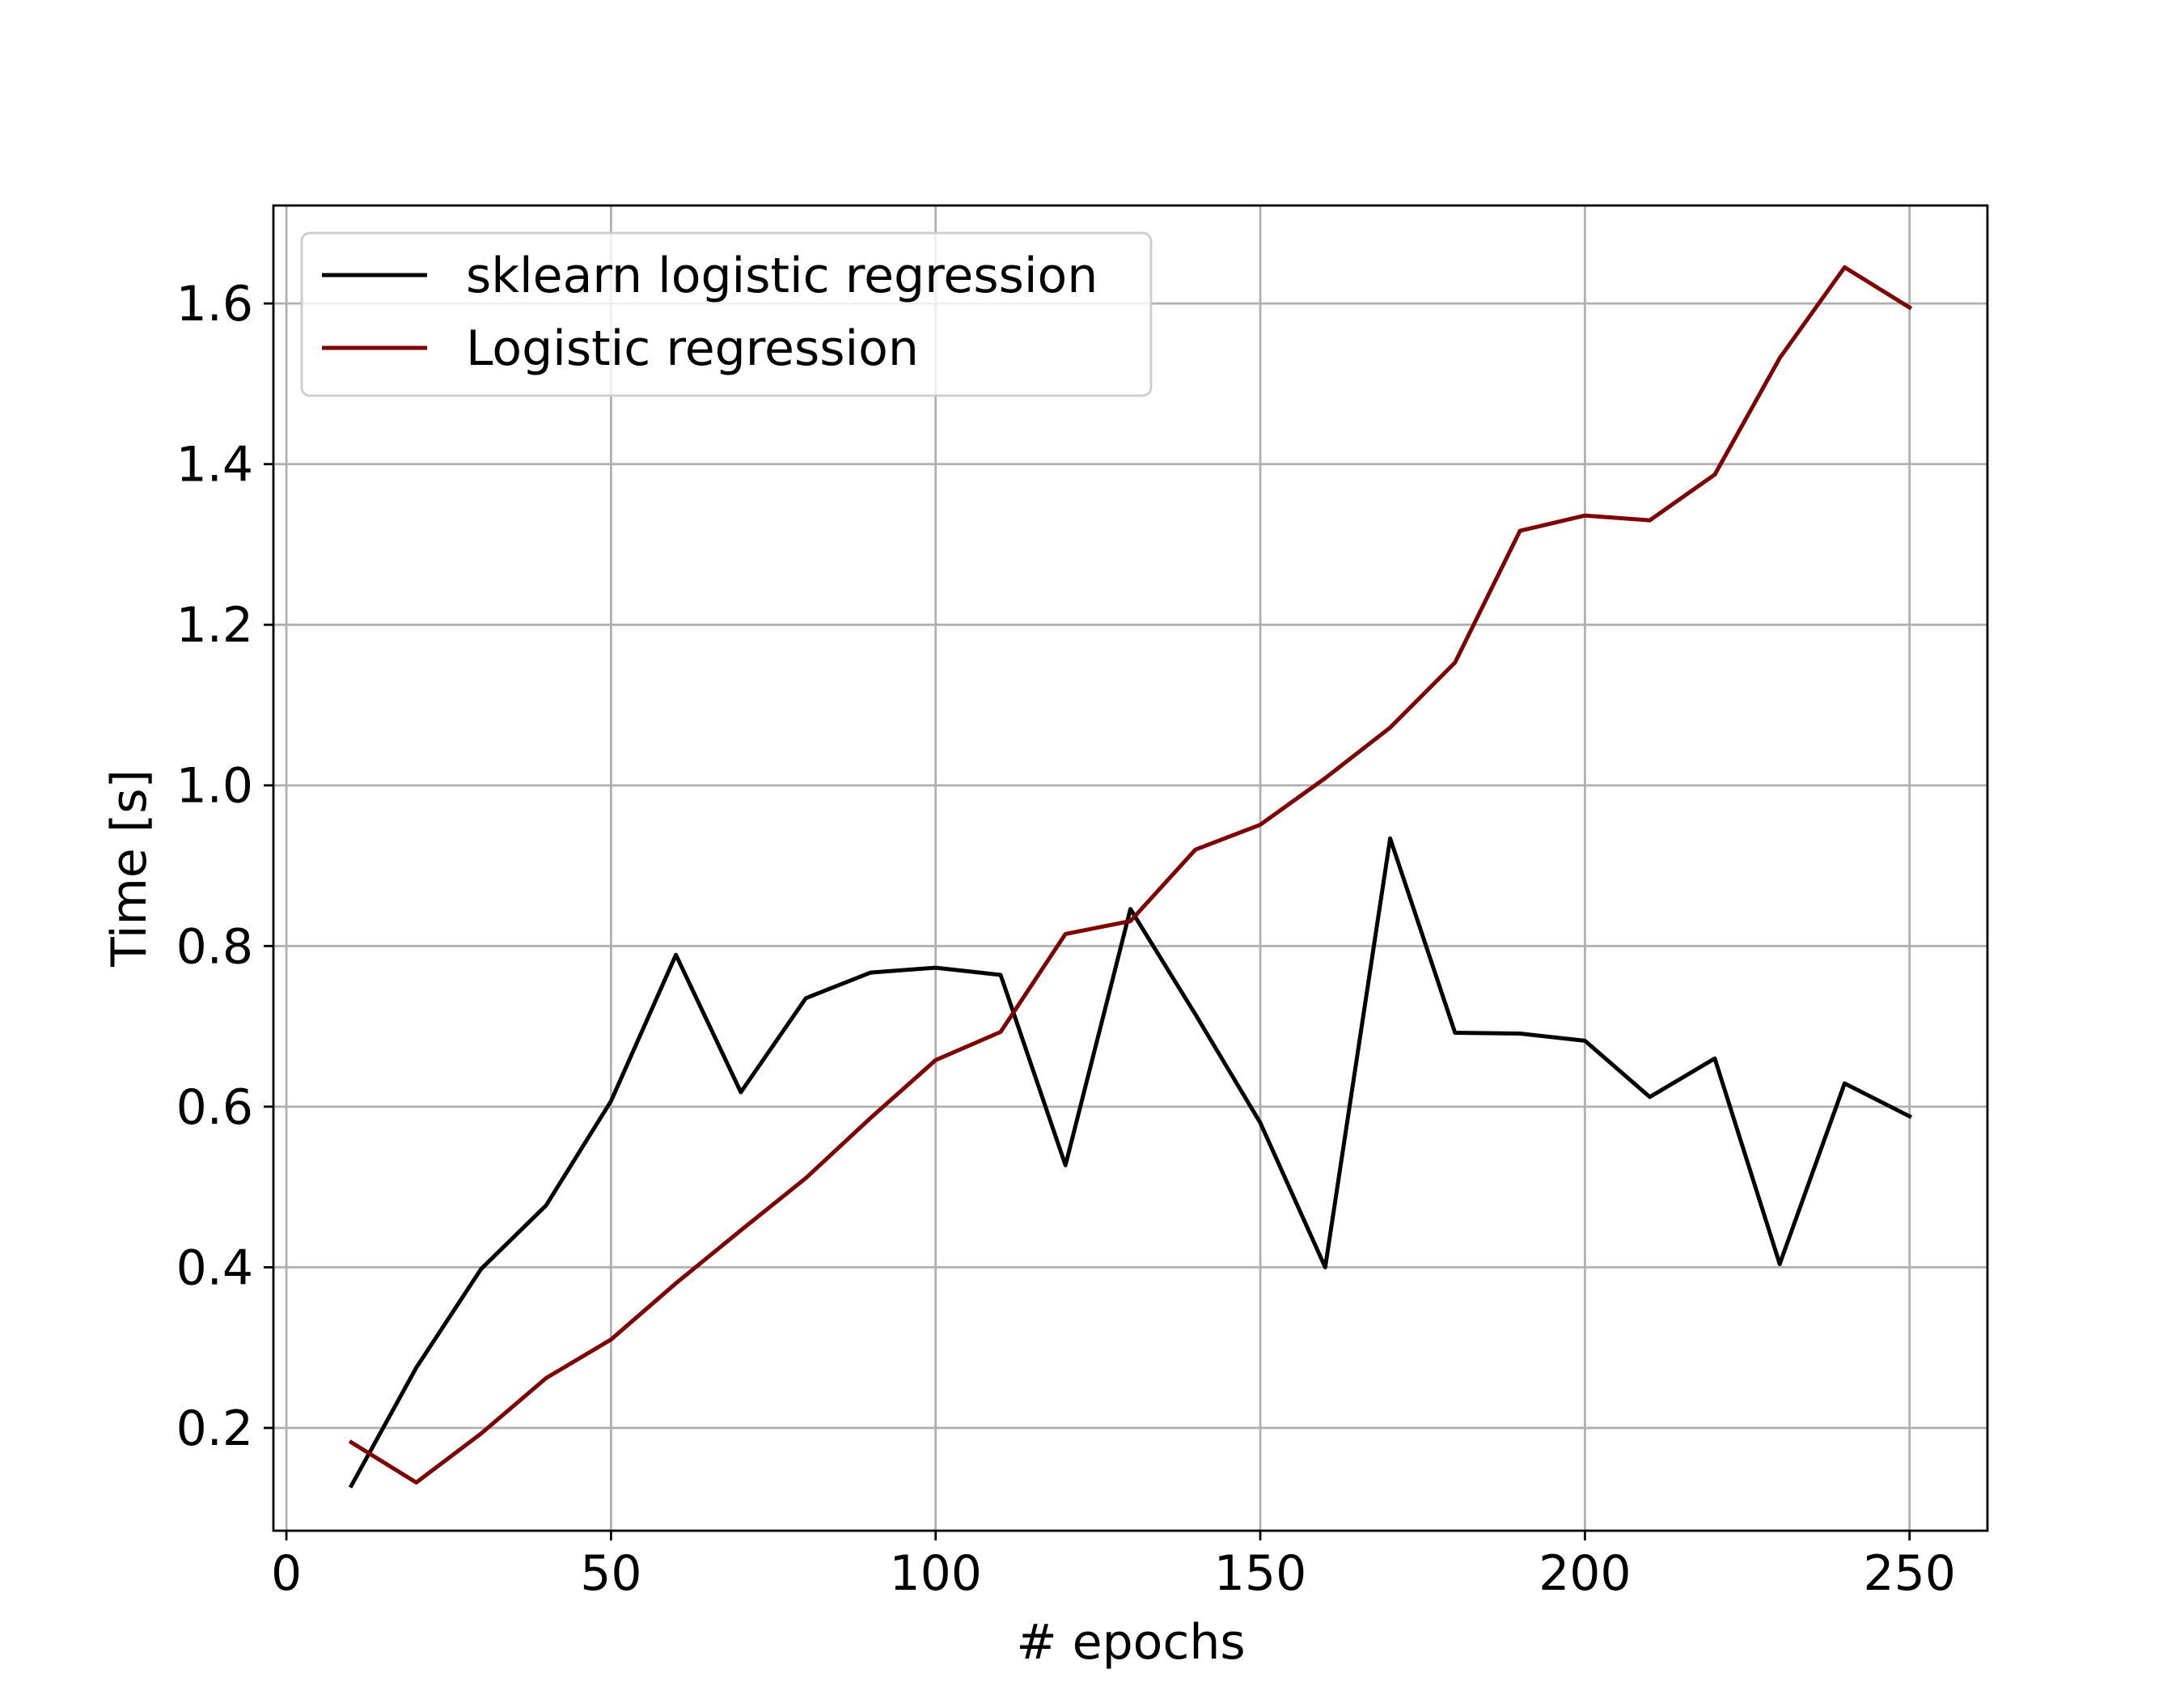 The height and width of the screenshot is (1699, 2184). What do you see at coordinates (286, 1573) in the screenshot?
I see `x-tick-label: 0` at bounding box center [286, 1573].